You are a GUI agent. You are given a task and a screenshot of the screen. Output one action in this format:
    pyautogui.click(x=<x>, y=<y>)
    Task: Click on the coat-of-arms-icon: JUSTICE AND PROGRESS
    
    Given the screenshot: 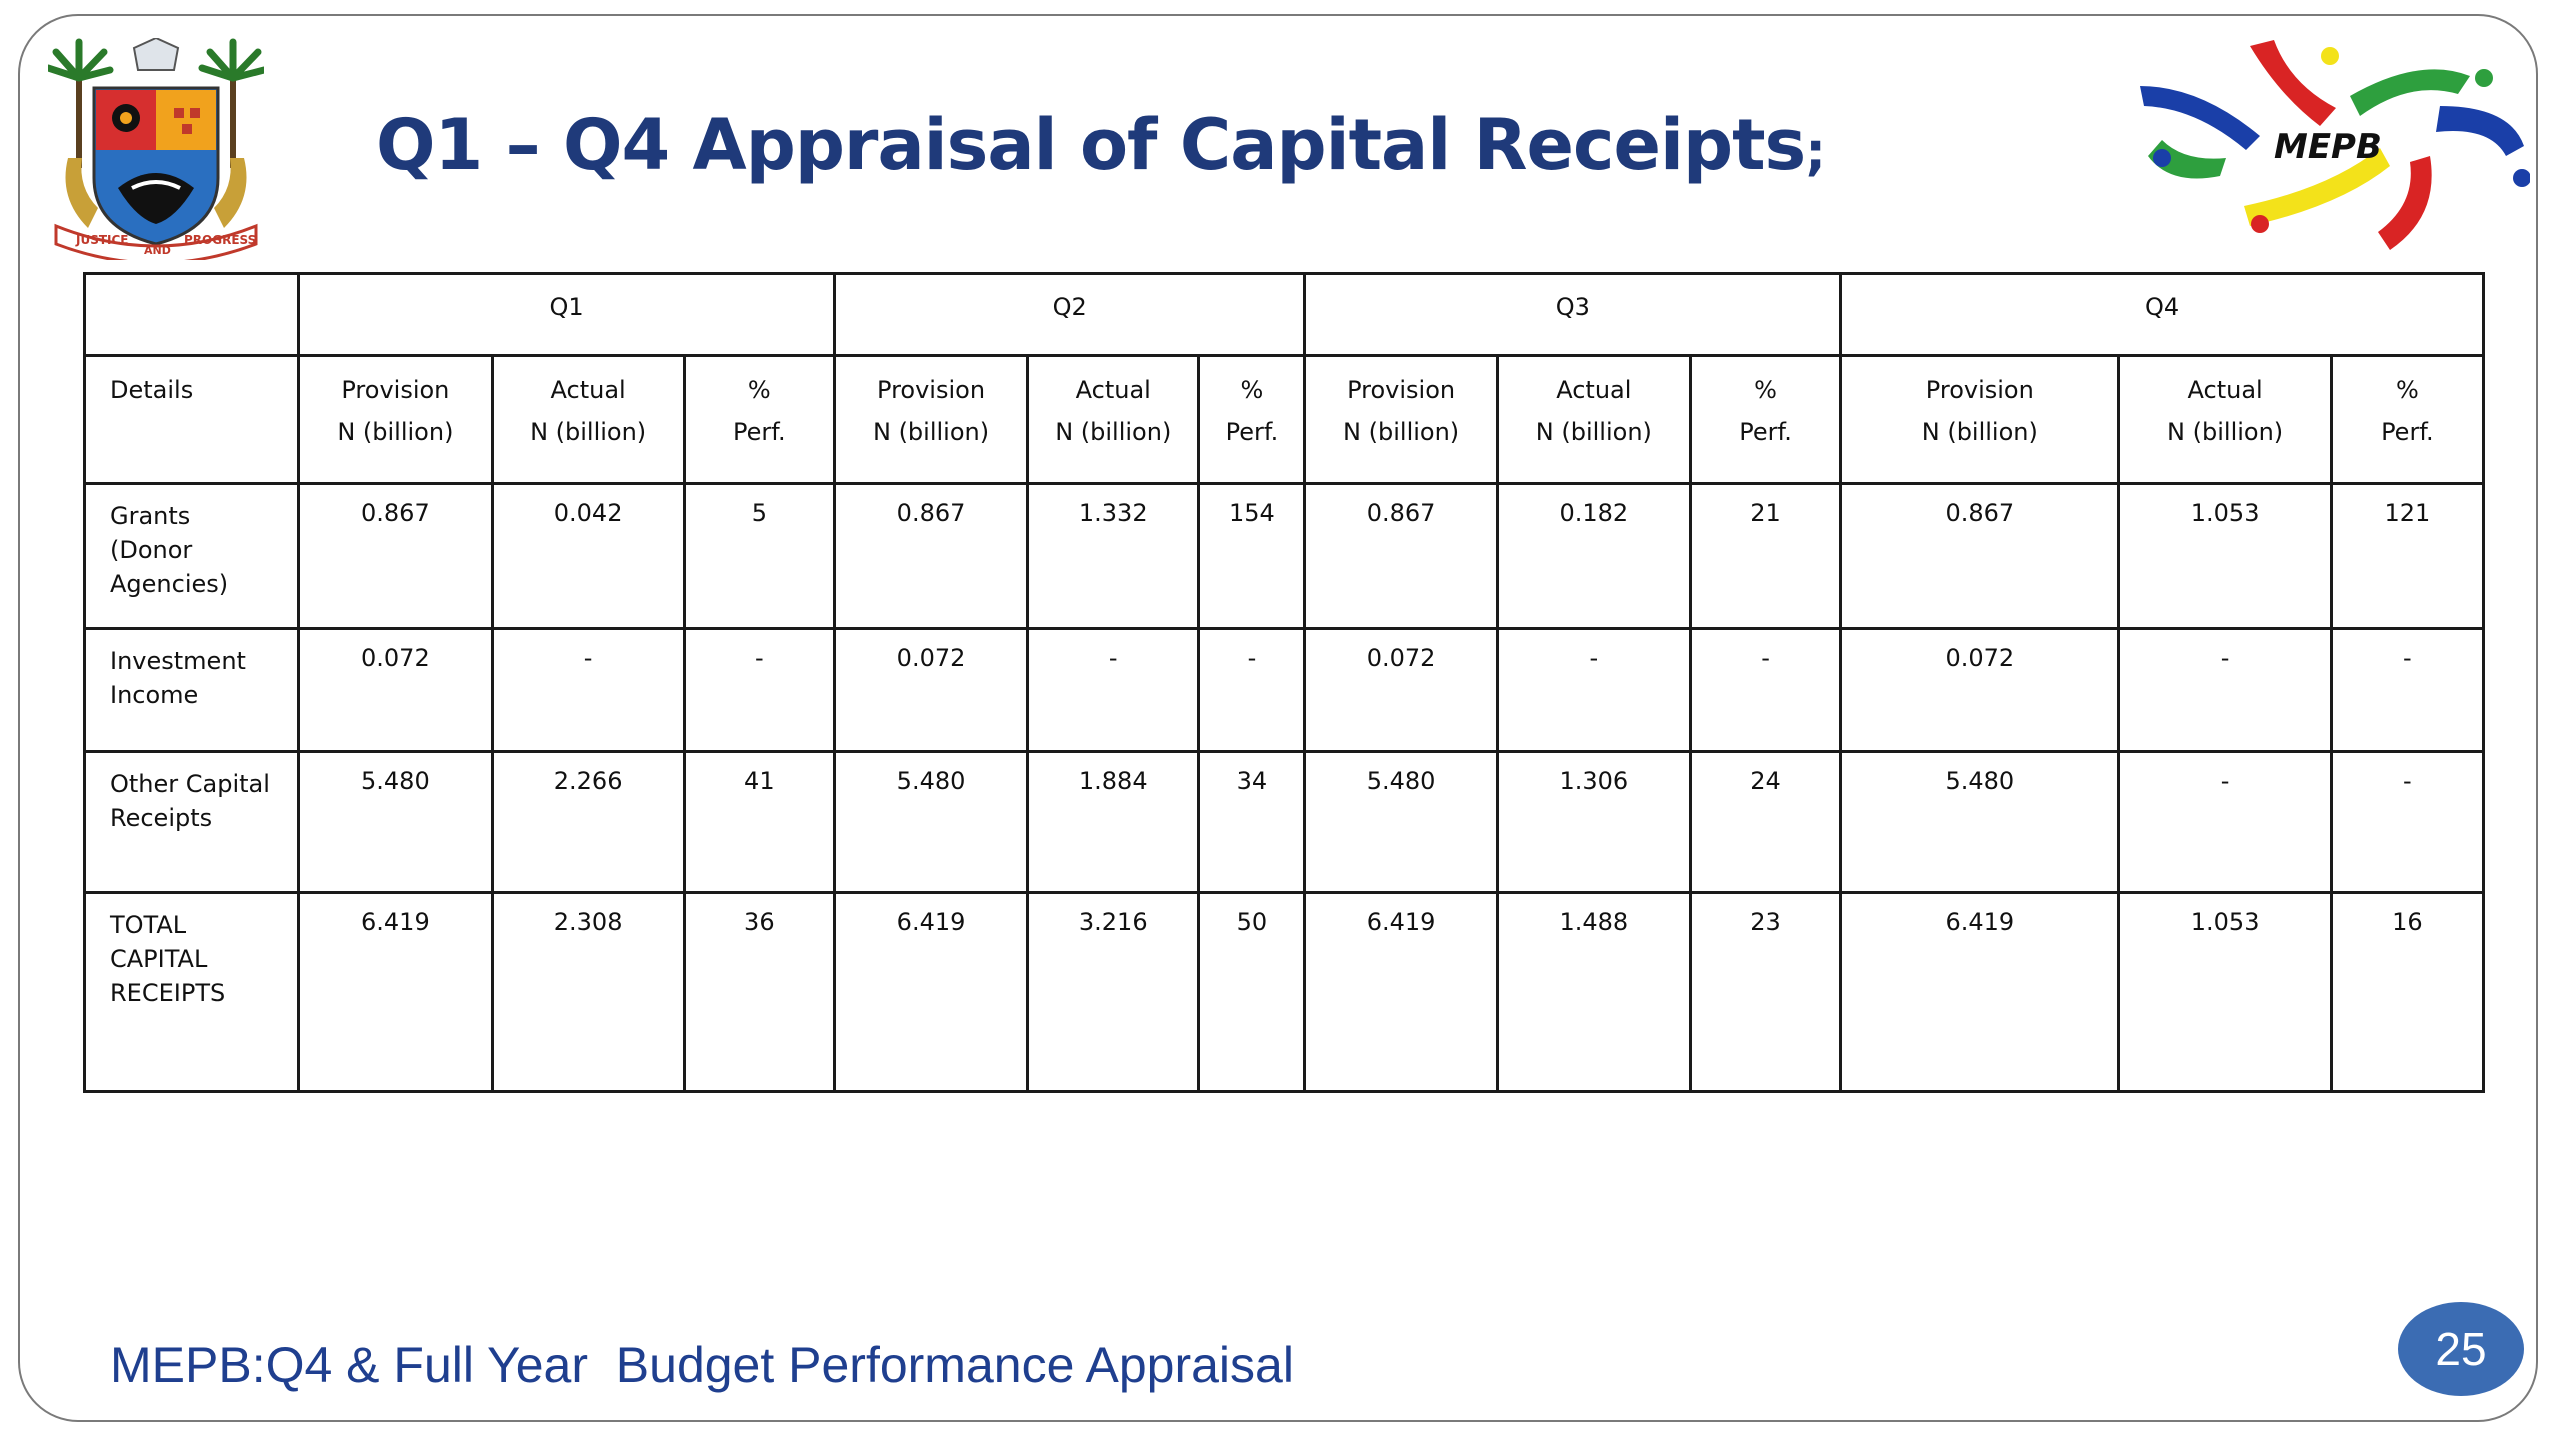 What is the action you would take?
    pyautogui.click(x=156, y=149)
    